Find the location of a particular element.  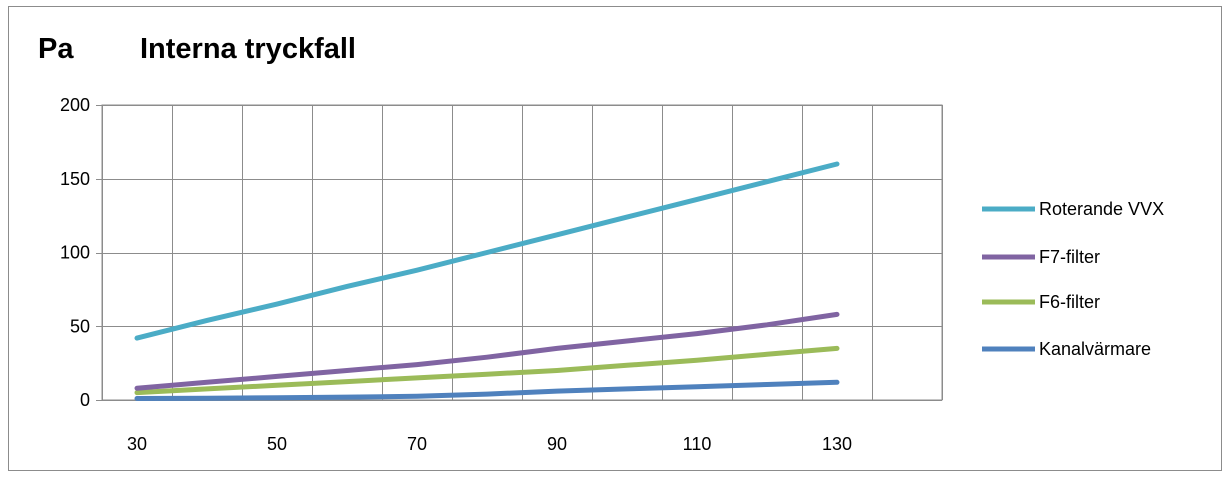

x-tick-label: 70 is located at coordinates (417, 444).